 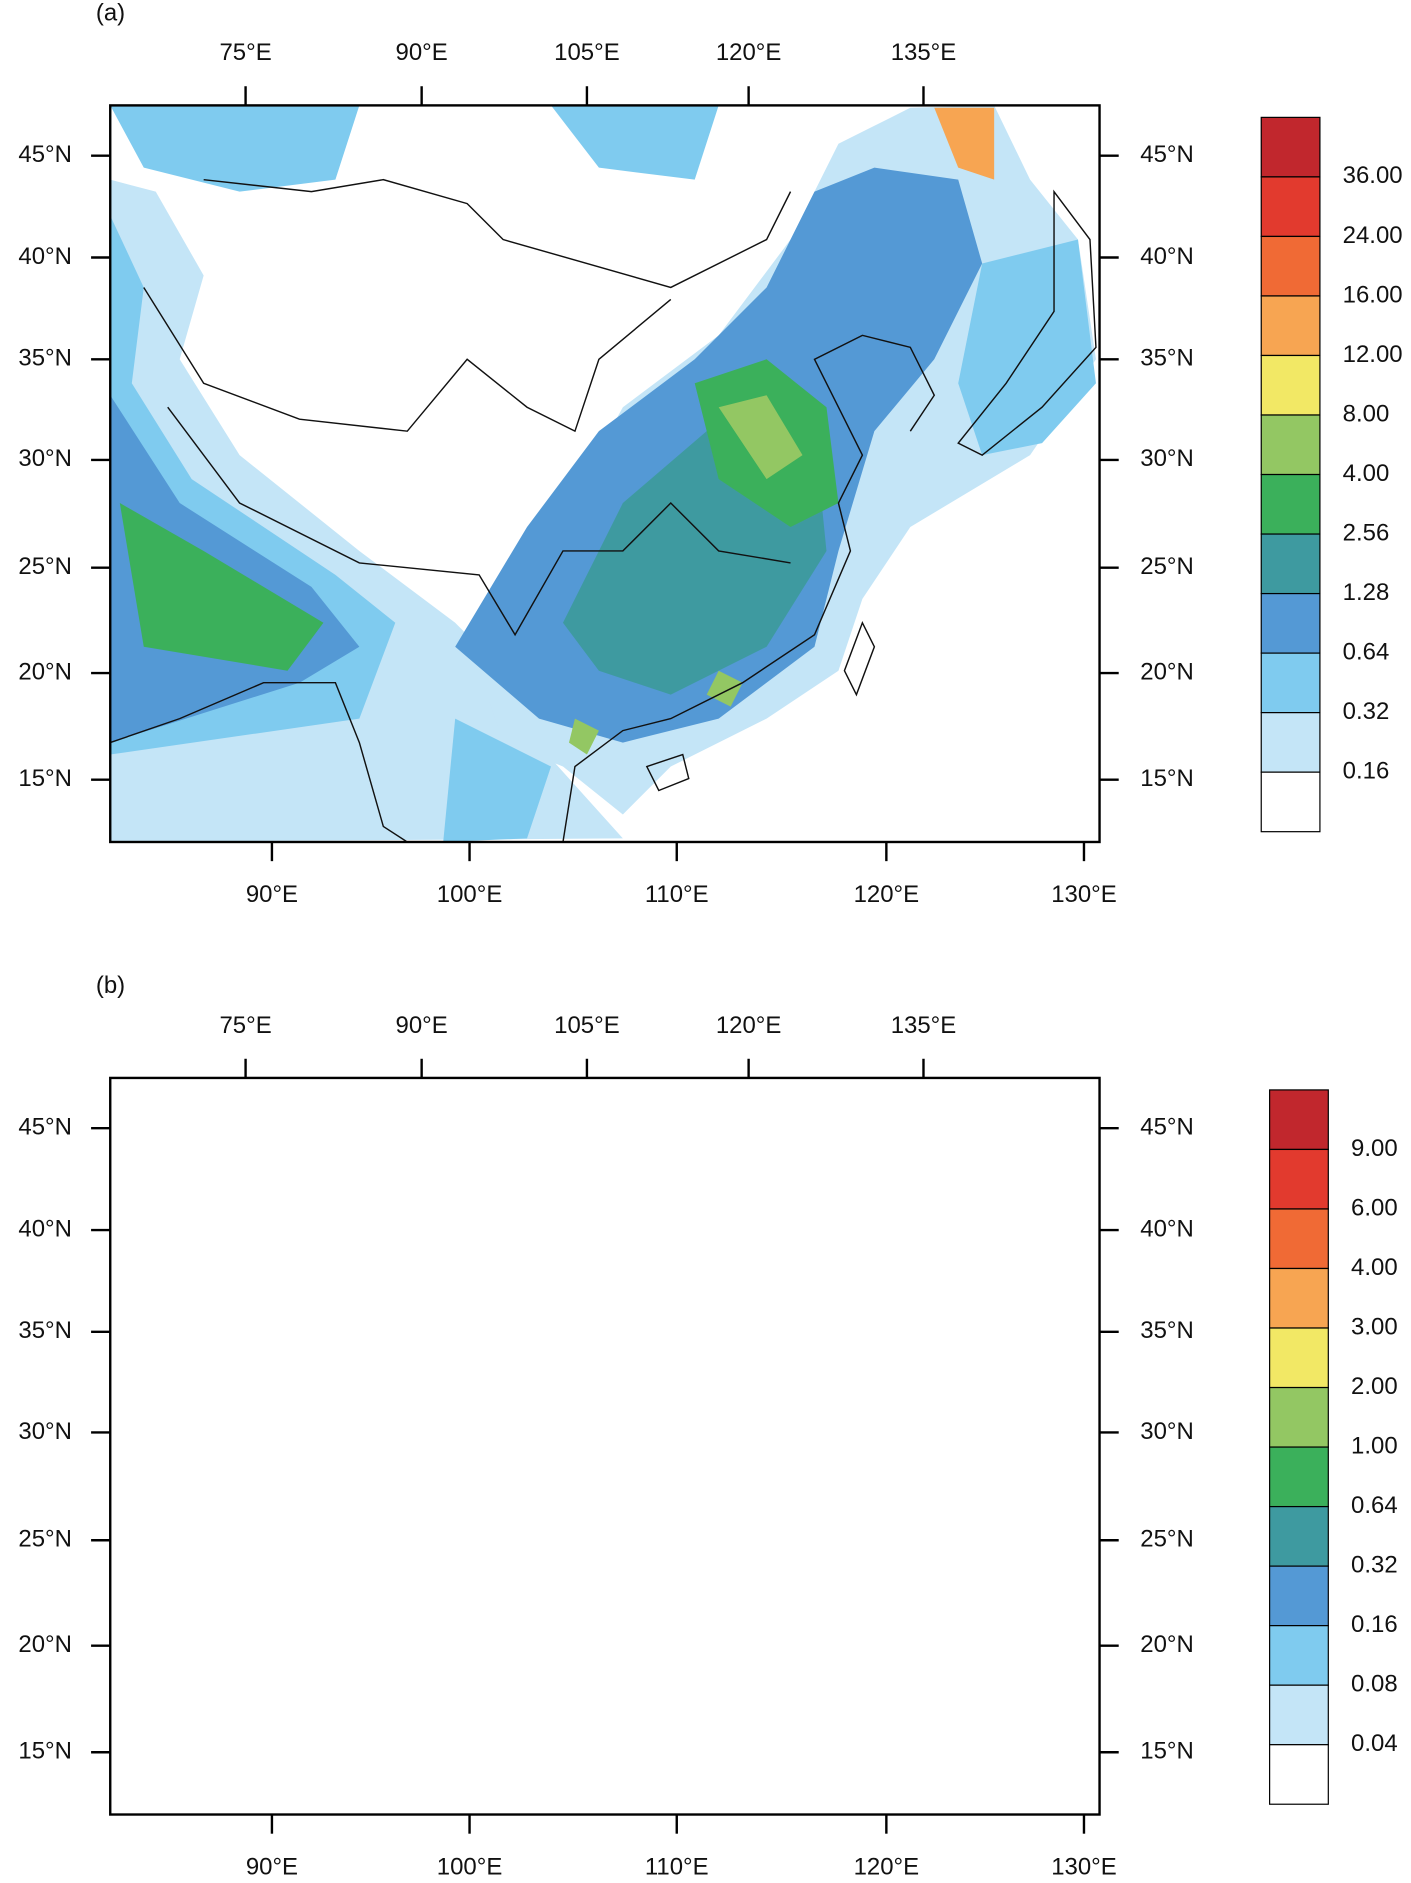 I want to click on colorbar-label: 2.00, so click(x=1374, y=1386).